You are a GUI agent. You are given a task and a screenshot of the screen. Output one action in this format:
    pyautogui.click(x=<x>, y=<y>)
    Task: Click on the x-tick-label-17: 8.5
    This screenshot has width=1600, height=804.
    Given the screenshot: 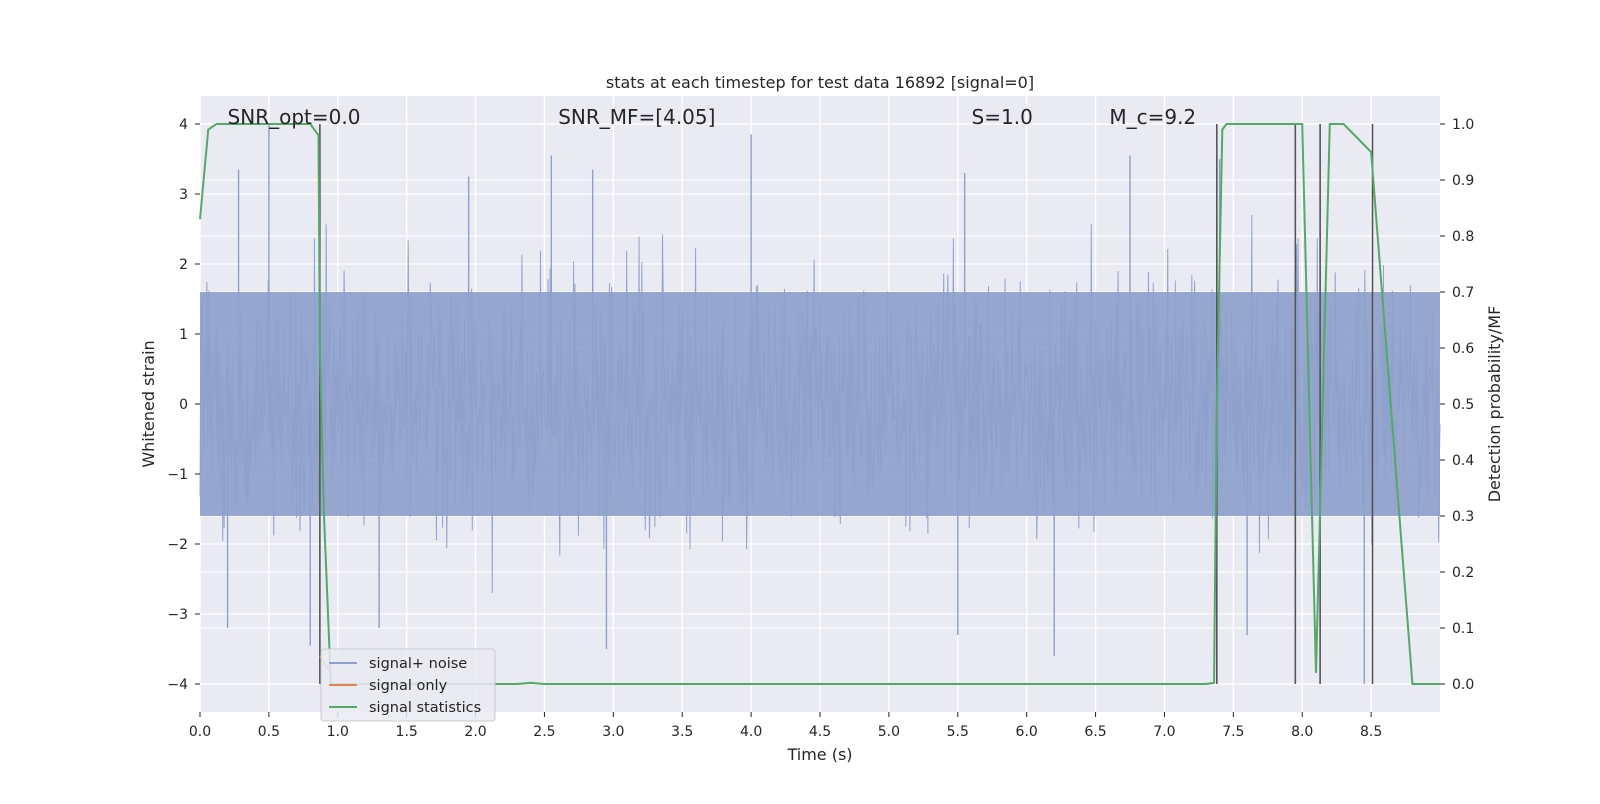 What is the action you would take?
    pyautogui.click(x=1371, y=732)
    